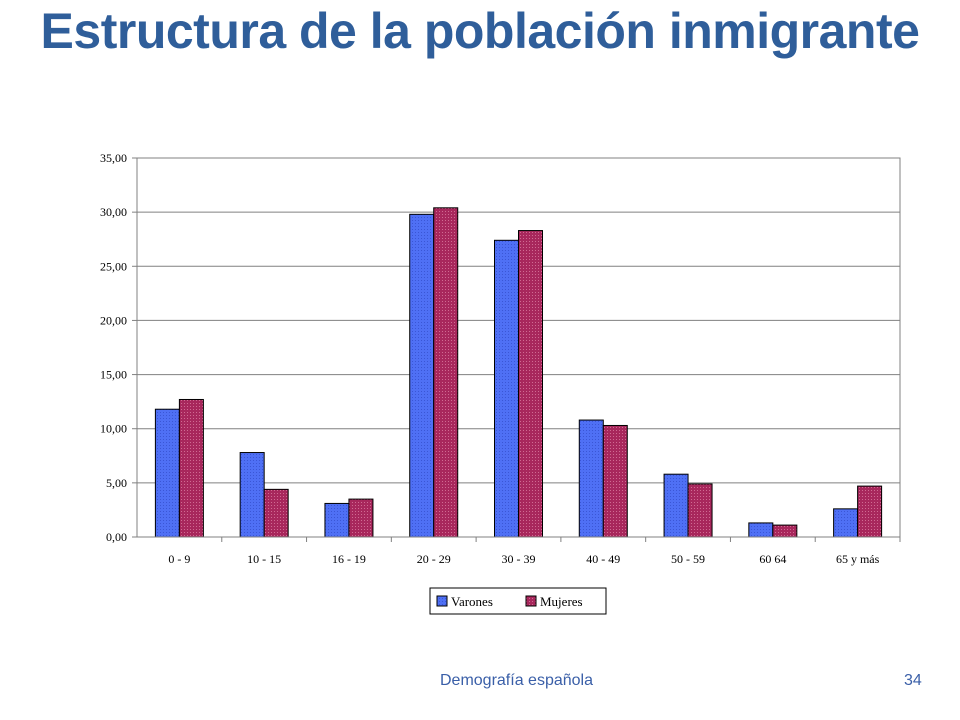 Image resolution: width=960 pixels, height=720 pixels. Describe the element at coordinates (913, 680) in the screenshot. I see `page-number: 34` at that location.